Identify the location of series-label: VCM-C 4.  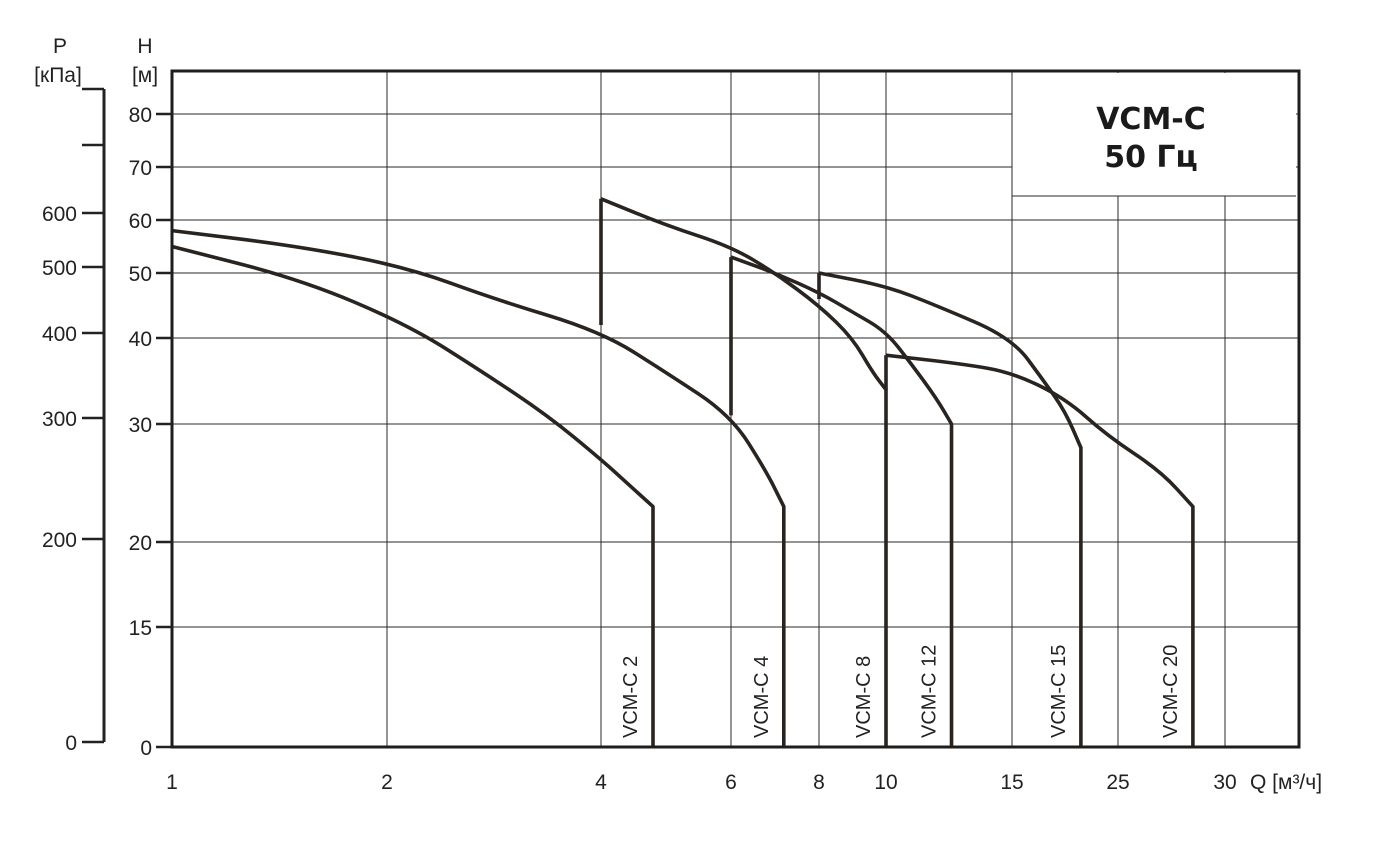
(762, 697).